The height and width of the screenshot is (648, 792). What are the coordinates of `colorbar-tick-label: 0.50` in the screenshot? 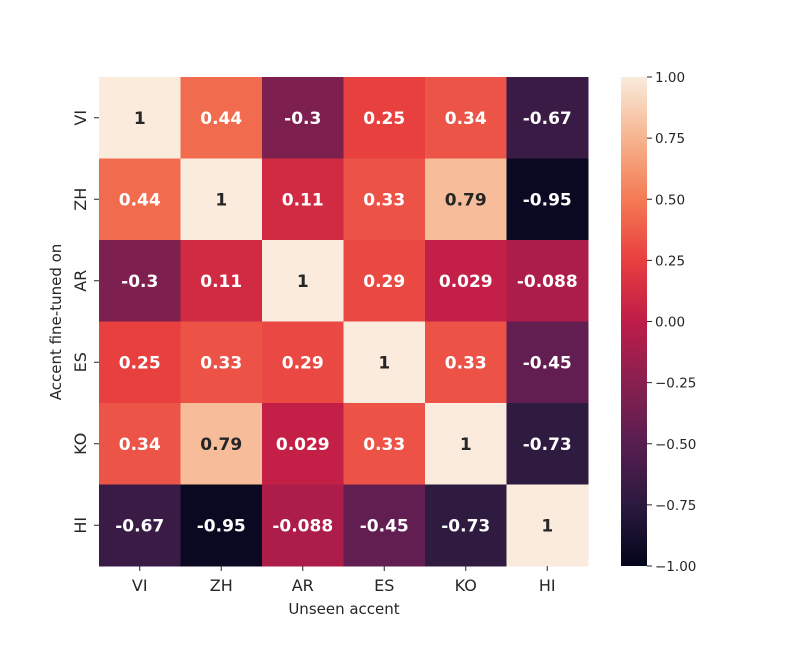 It's located at (670, 200).